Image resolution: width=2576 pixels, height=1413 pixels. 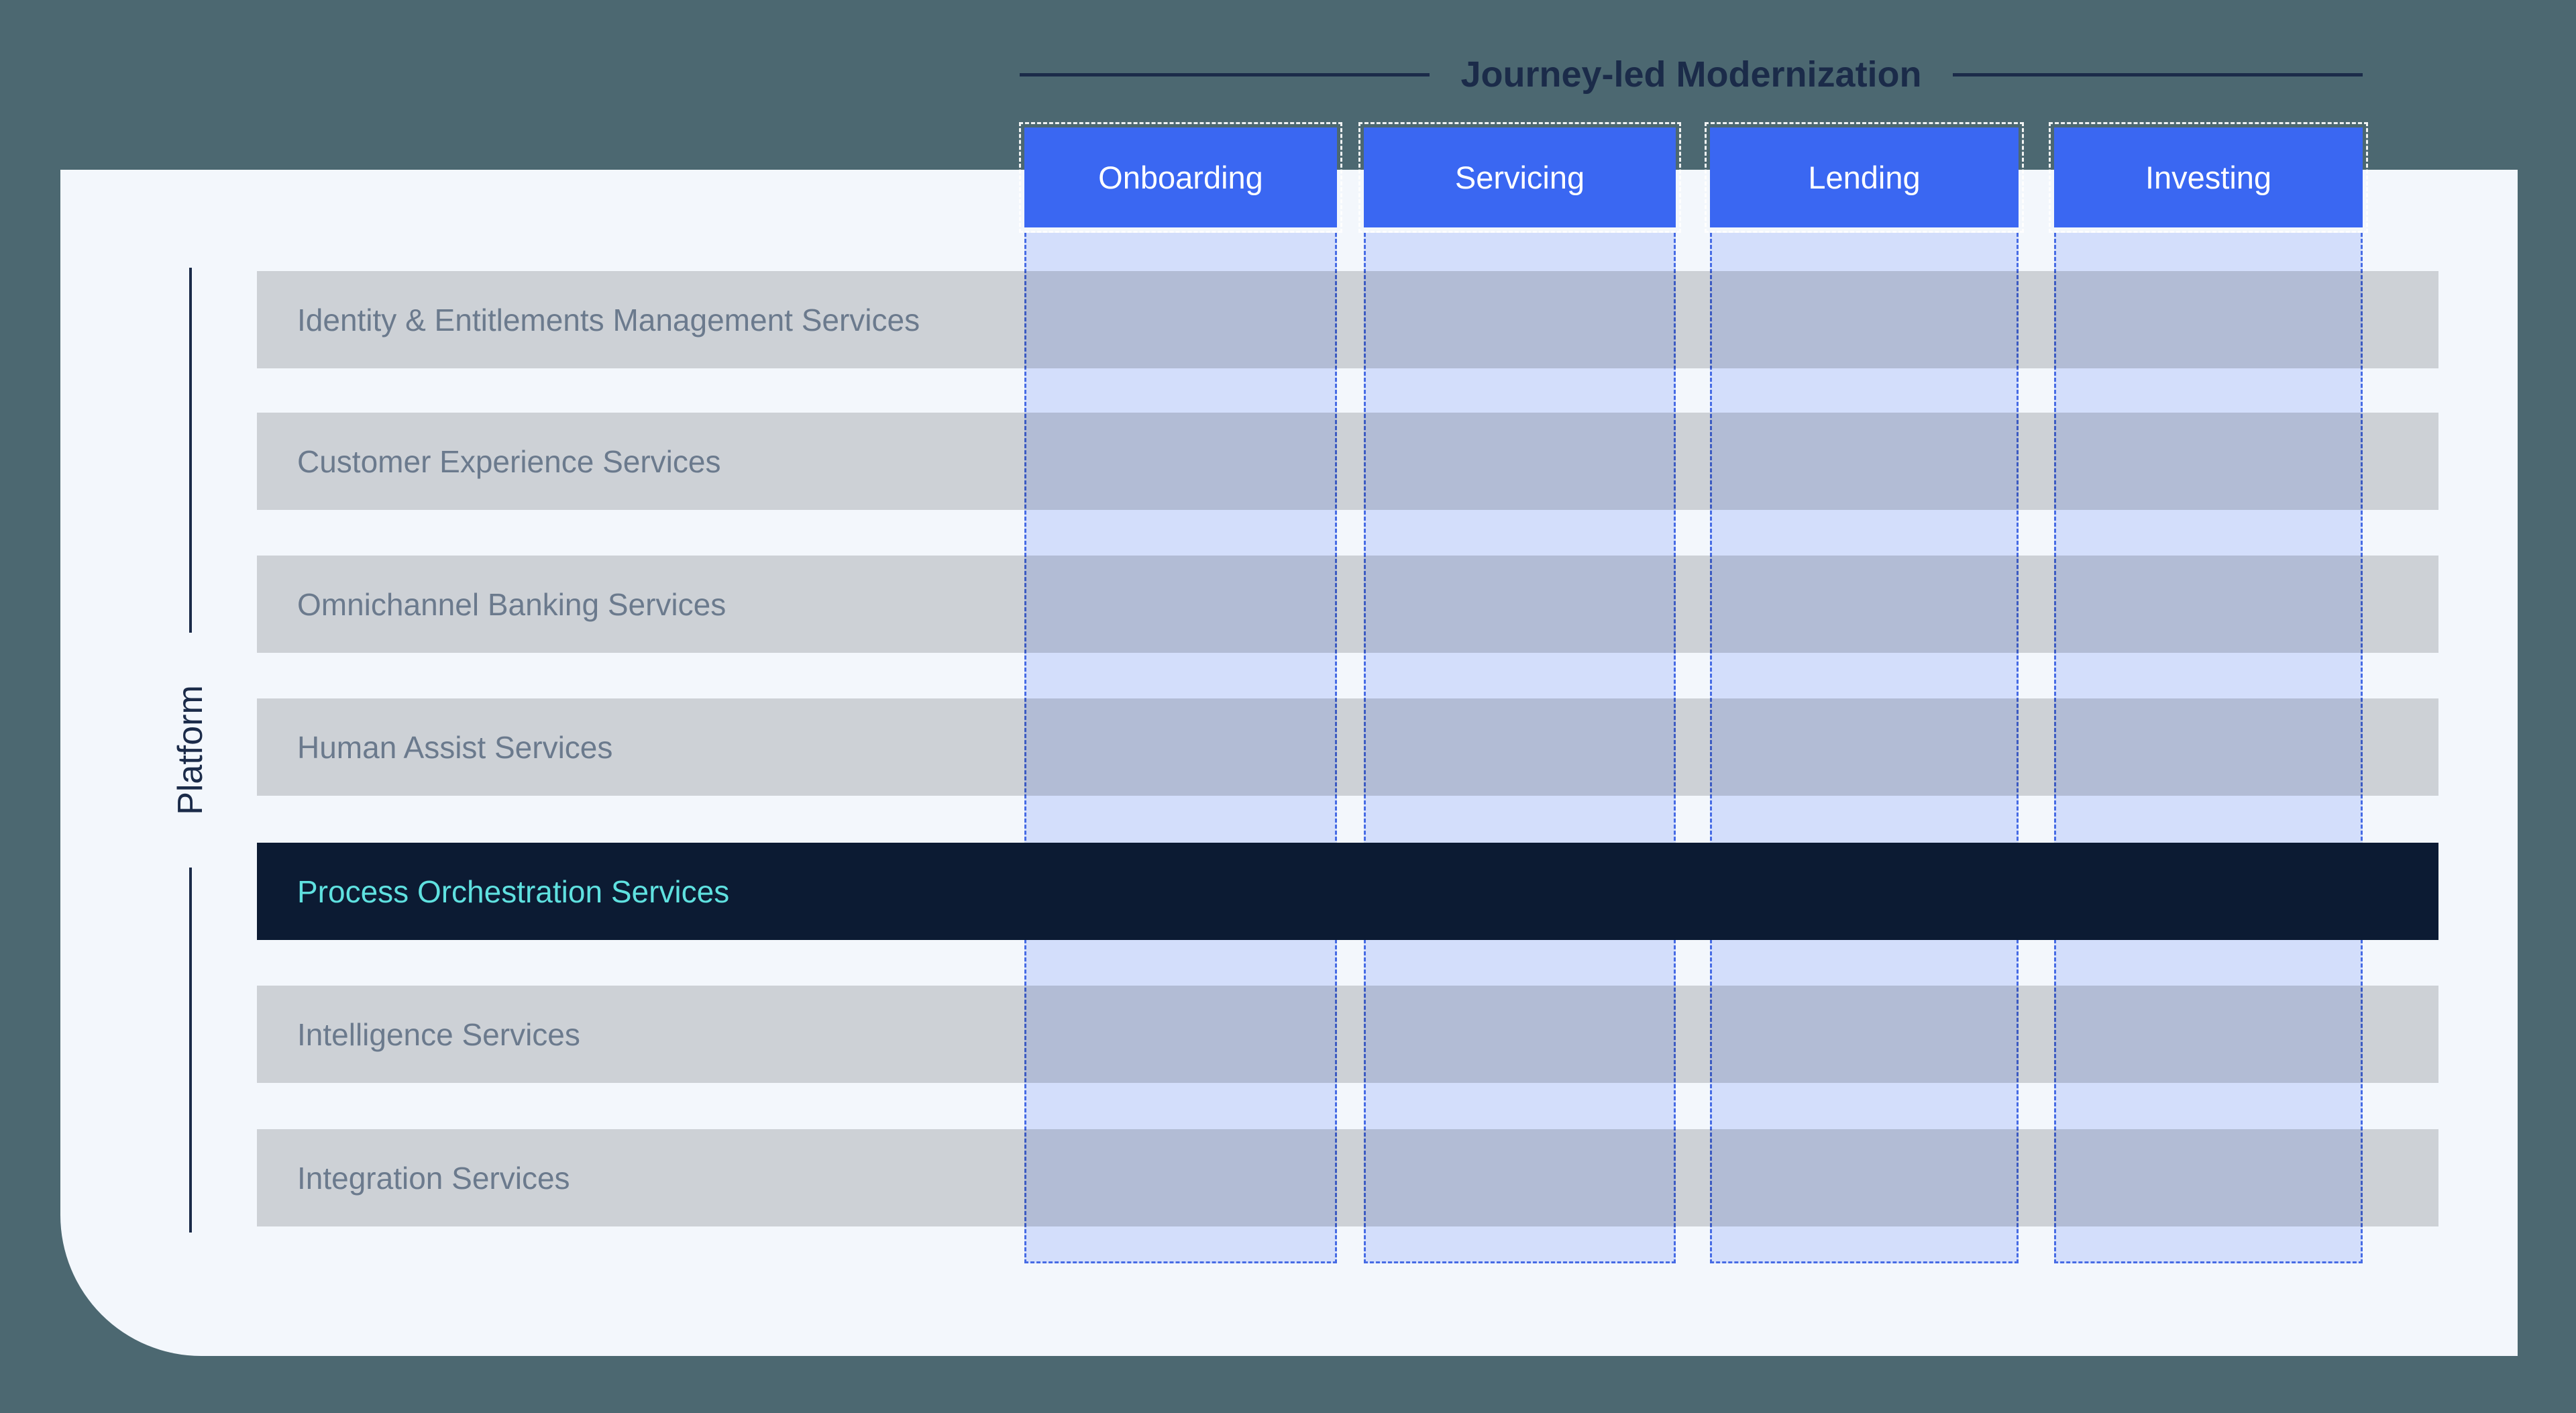 I want to click on title-rule-right, so click(x=2157, y=74).